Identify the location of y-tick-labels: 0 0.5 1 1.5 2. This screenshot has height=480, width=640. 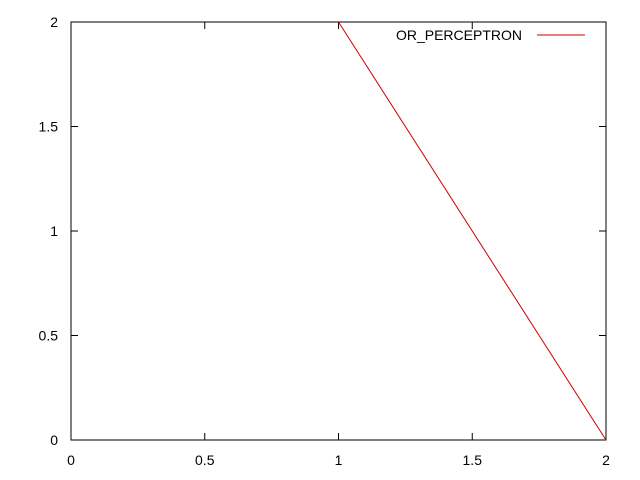
(49, 231).